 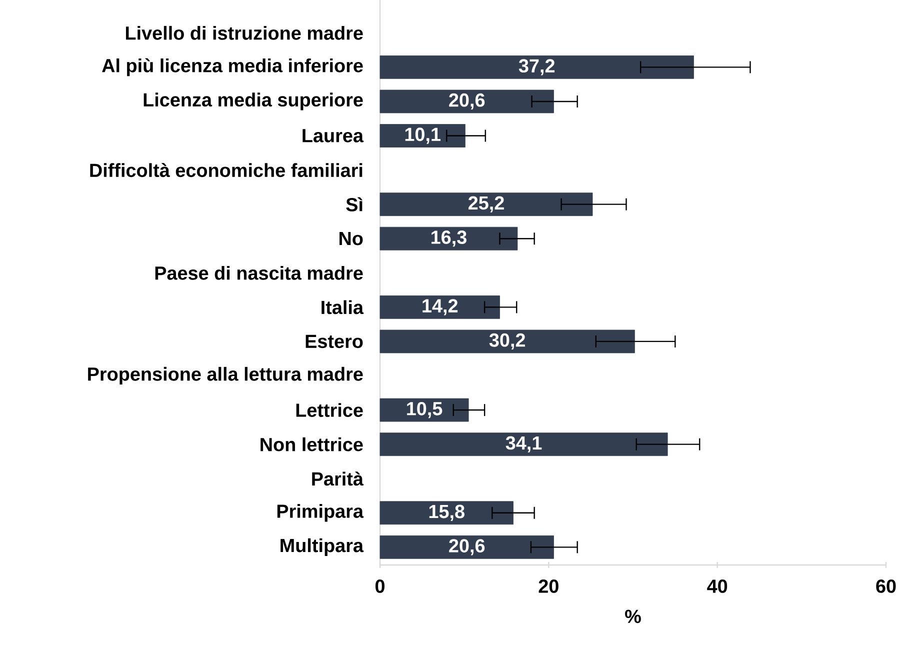 I want to click on data-label: 14,2, so click(x=440, y=307).